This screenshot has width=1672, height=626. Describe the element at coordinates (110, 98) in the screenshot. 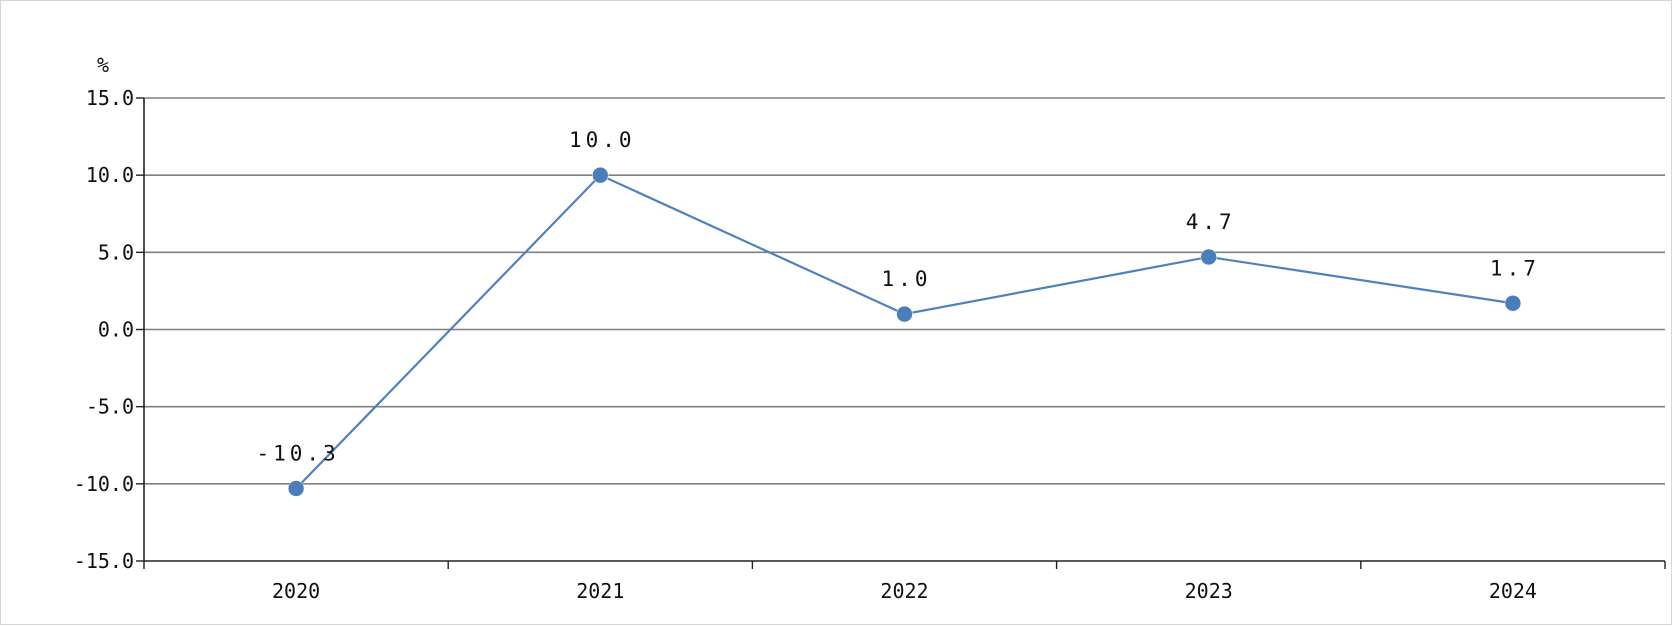

I see `y-tick-label: 15.0` at that location.